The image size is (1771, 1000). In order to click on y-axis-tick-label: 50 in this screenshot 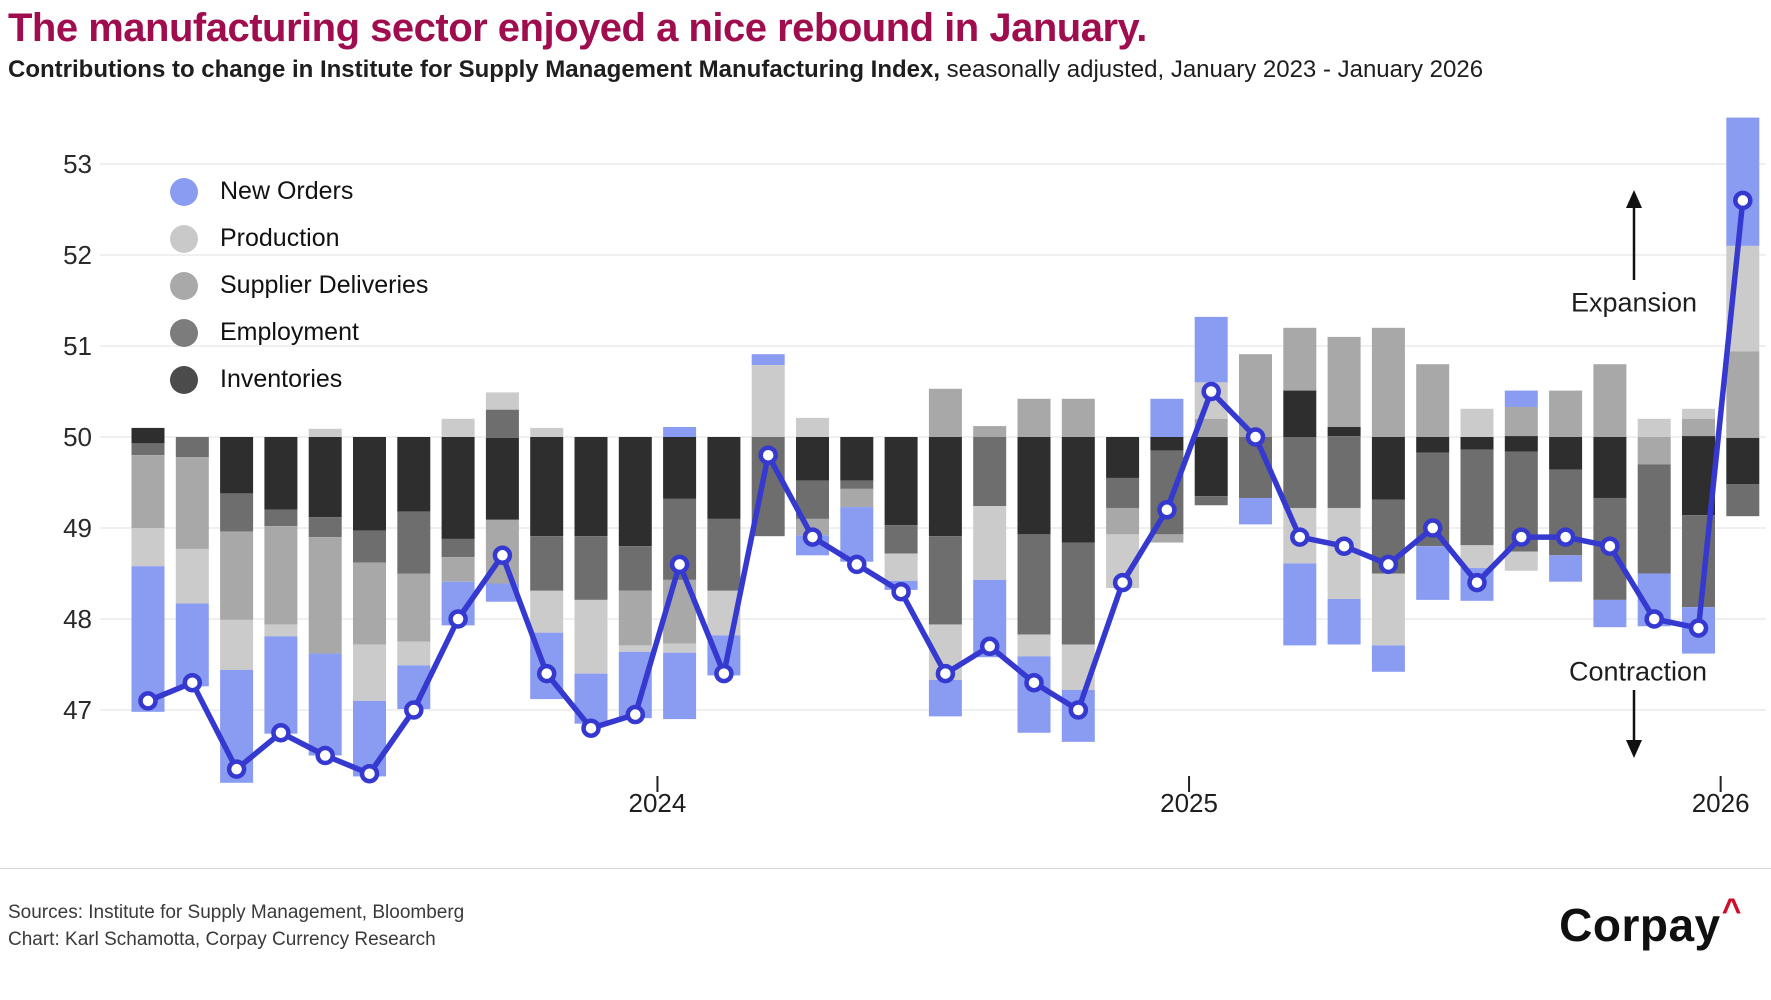, I will do `click(77, 437)`.